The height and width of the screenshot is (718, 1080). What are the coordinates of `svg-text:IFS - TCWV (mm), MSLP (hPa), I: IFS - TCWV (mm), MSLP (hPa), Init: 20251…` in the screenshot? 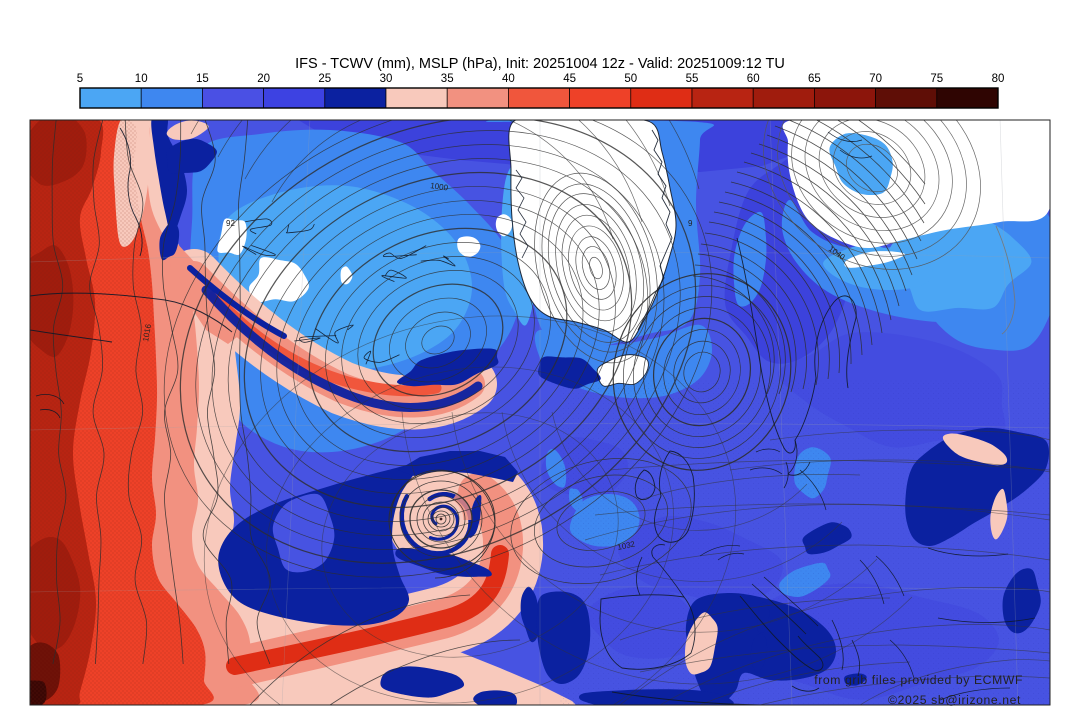 It's located at (540, 64).